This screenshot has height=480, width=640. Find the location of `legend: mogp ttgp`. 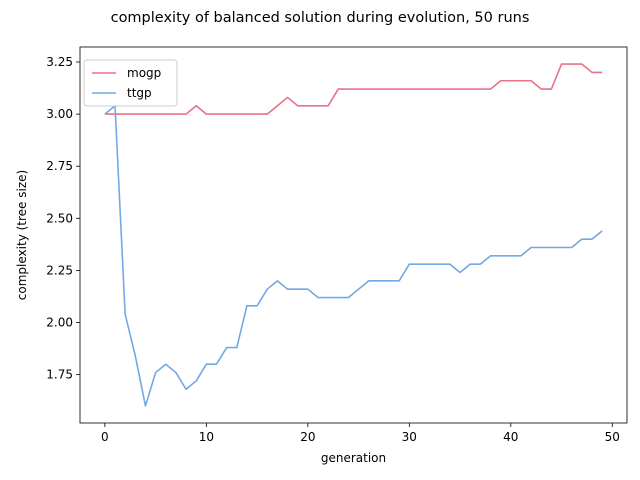

legend: mogp ttgp is located at coordinates (130, 83).